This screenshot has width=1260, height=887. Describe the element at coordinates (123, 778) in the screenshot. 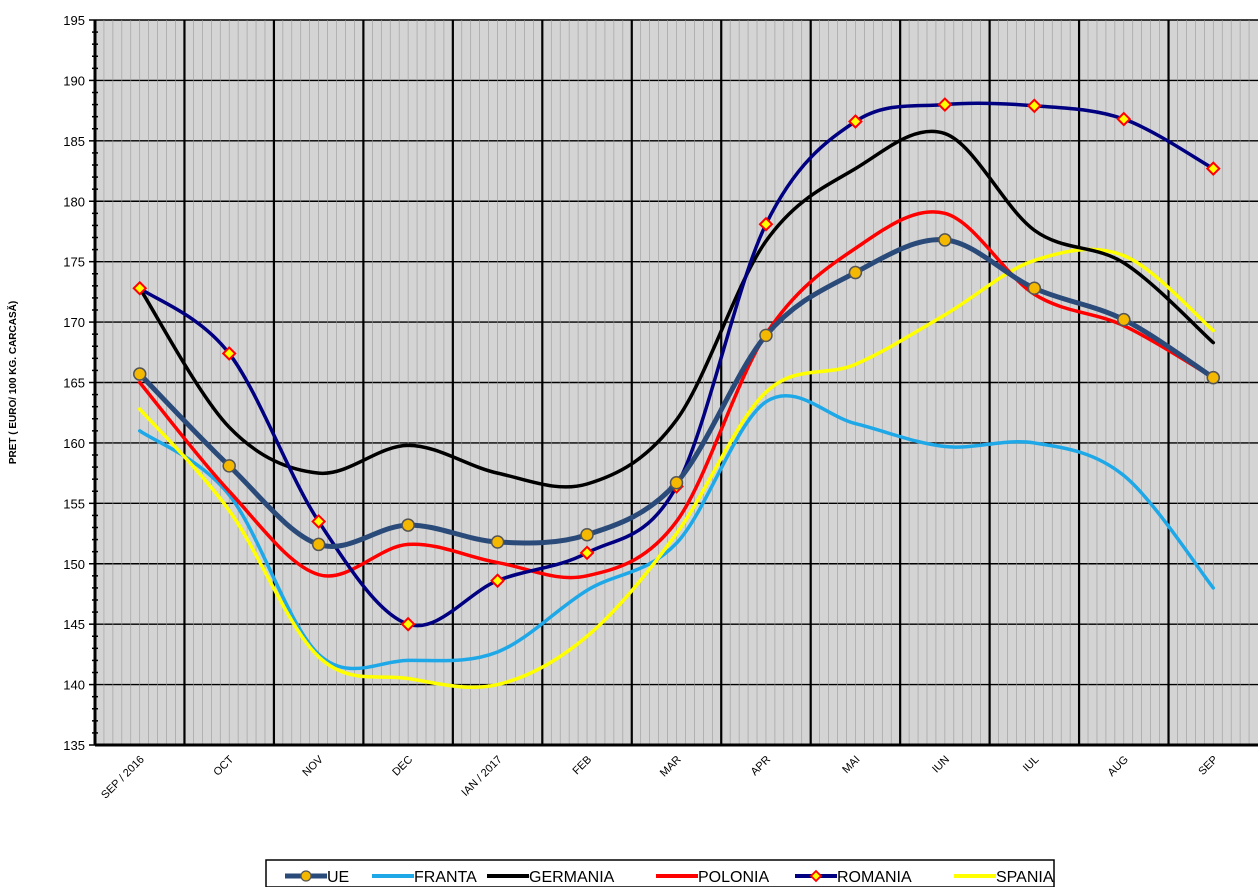

I see `x-tick-label: SEP / 2016` at that location.